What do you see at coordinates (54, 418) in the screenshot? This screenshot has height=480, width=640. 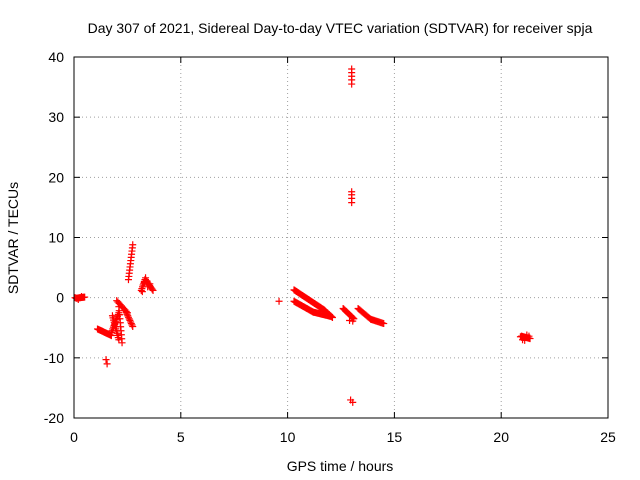 I see `y-tick-label: -20` at bounding box center [54, 418].